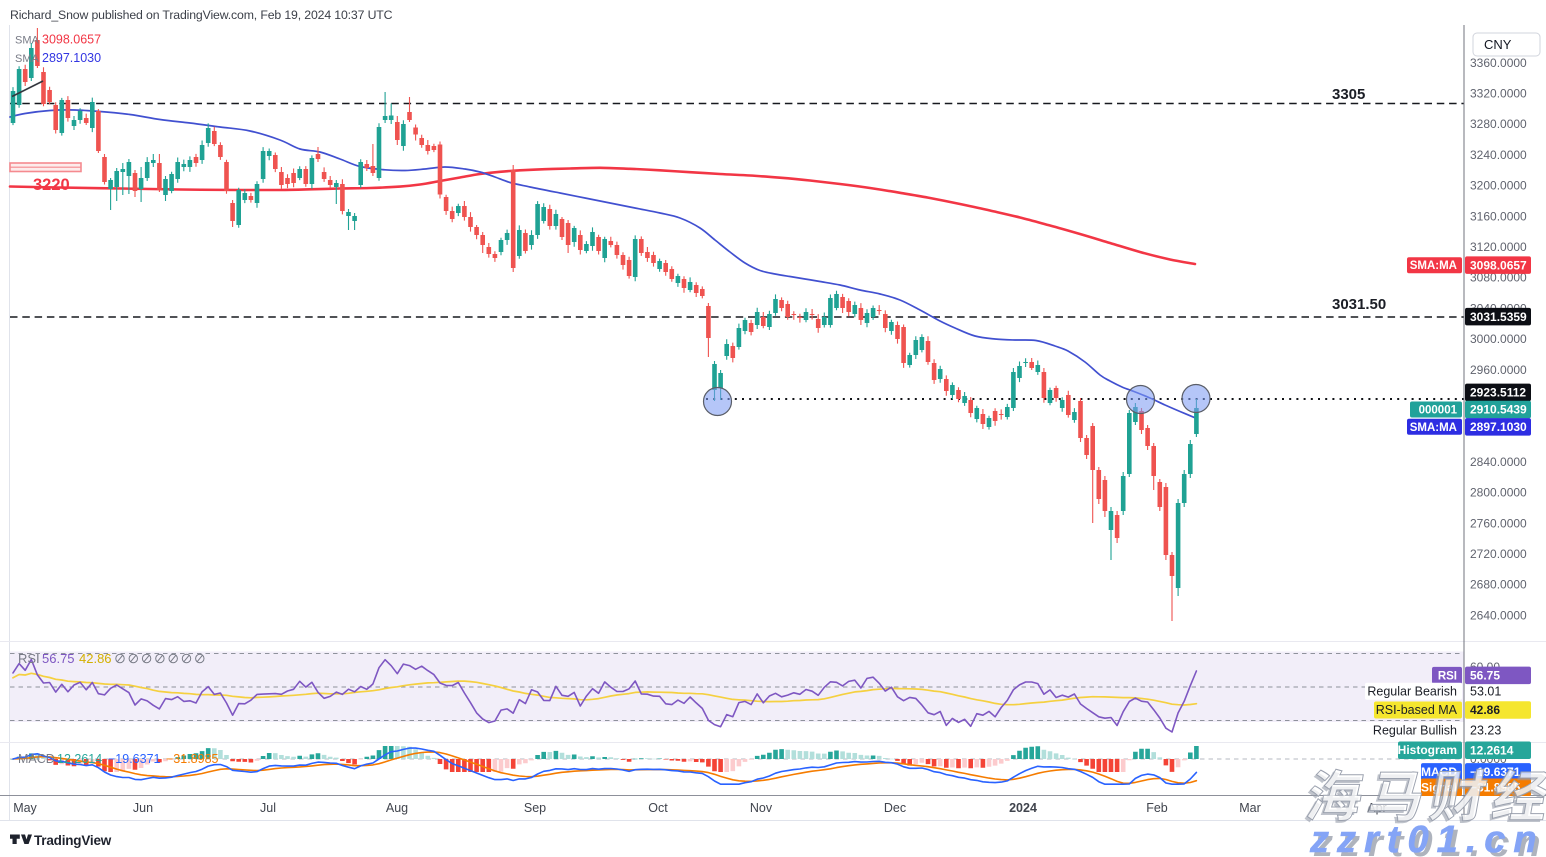  I want to click on svg-text: Aug, so click(397, 808).